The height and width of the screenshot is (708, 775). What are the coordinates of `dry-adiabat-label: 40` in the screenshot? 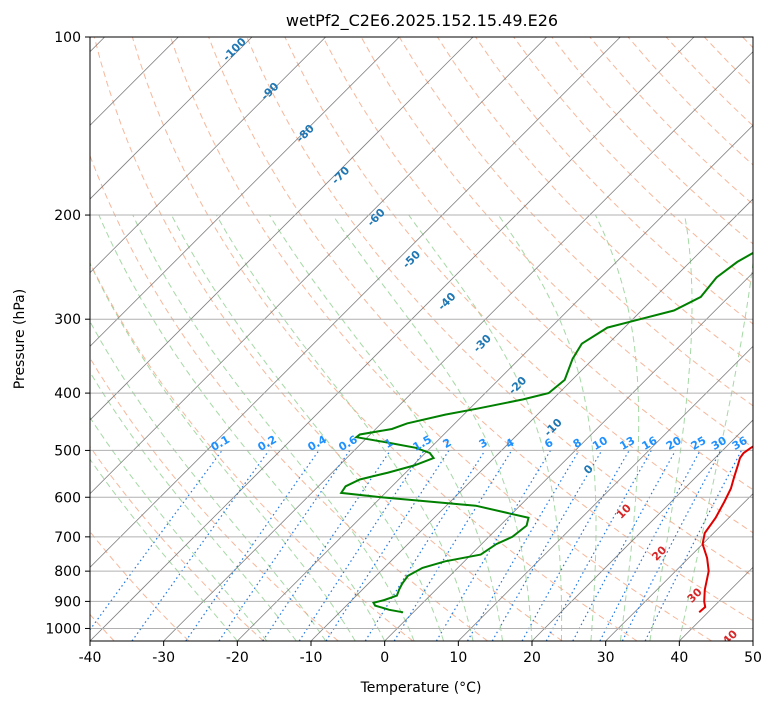 It's located at (730, 637).